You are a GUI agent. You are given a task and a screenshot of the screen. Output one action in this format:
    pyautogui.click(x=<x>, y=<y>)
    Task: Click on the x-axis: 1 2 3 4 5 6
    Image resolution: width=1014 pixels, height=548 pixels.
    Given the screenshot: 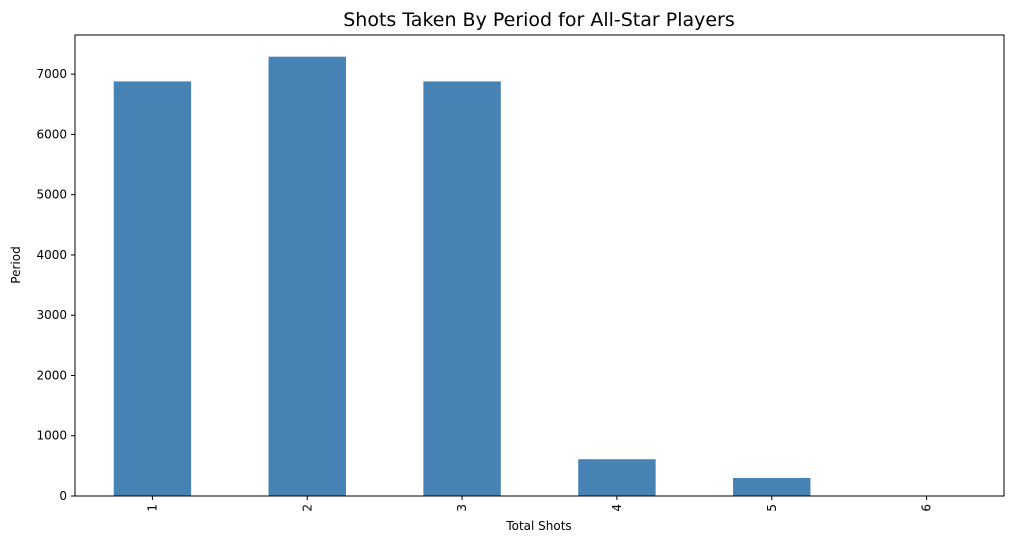 What is the action you would take?
    pyautogui.click(x=539, y=504)
    